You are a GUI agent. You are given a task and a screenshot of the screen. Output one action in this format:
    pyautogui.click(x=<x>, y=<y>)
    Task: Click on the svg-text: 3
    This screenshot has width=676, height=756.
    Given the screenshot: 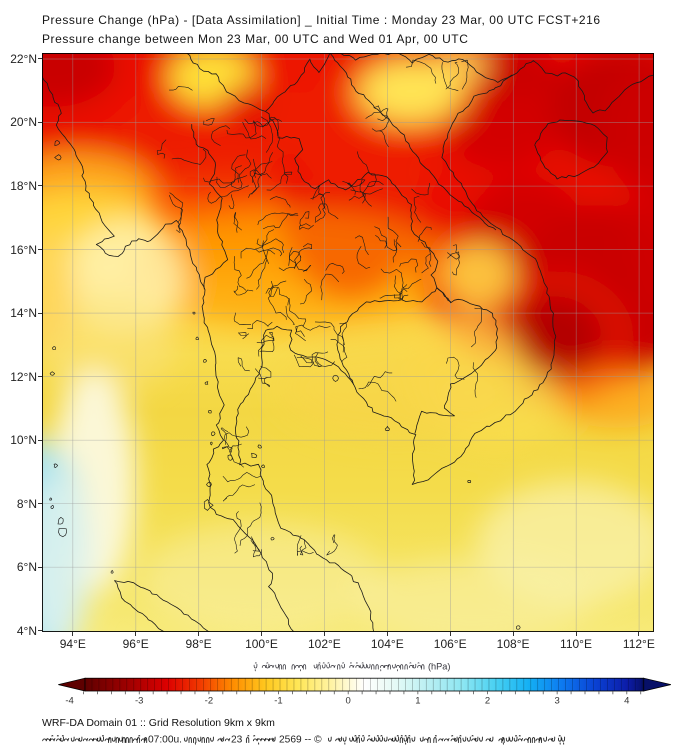 What is the action you would take?
    pyautogui.click(x=556, y=701)
    